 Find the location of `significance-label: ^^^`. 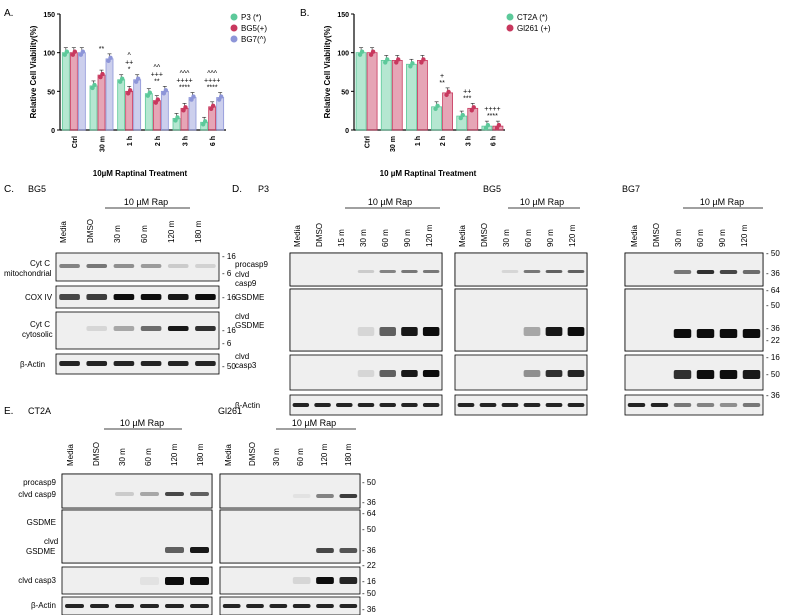

significance-label: ^^^ is located at coordinates (185, 74).